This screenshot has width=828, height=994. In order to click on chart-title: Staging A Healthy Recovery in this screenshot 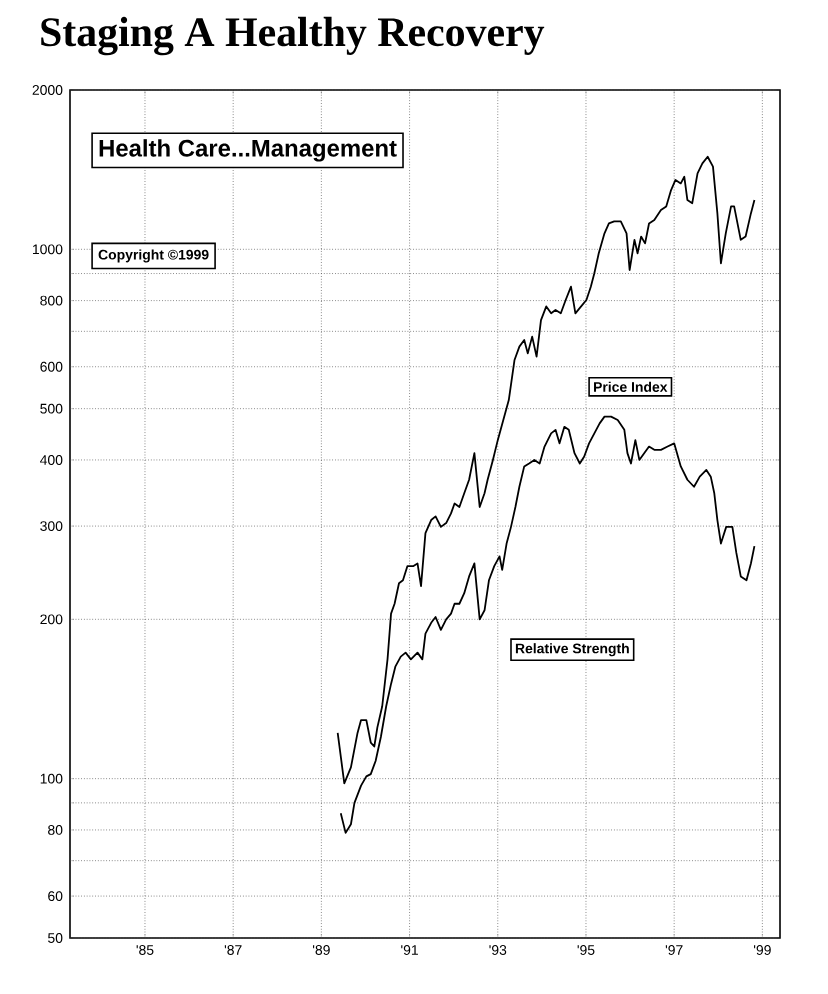, I will do `click(293, 36)`.